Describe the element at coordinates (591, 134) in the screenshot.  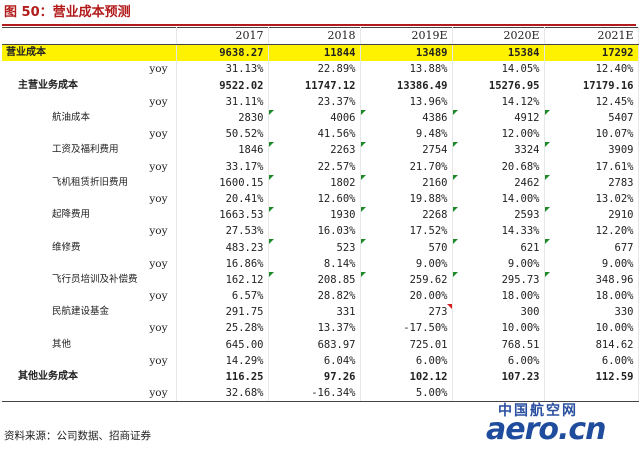
I see `cell: 10.07%` at that location.